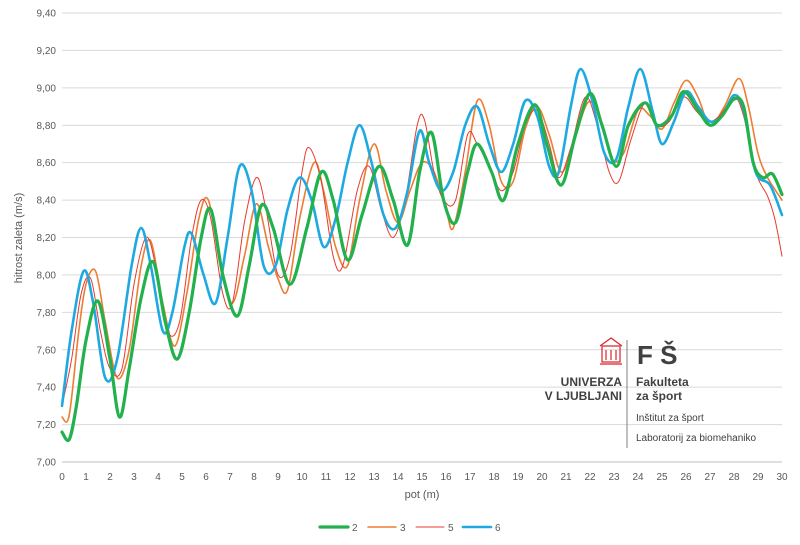 Image resolution: width=800 pixels, height=545 pixels. Describe the element at coordinates (47, 163) in the screenshot. I see `y-tick-label: 8,60` at that location.